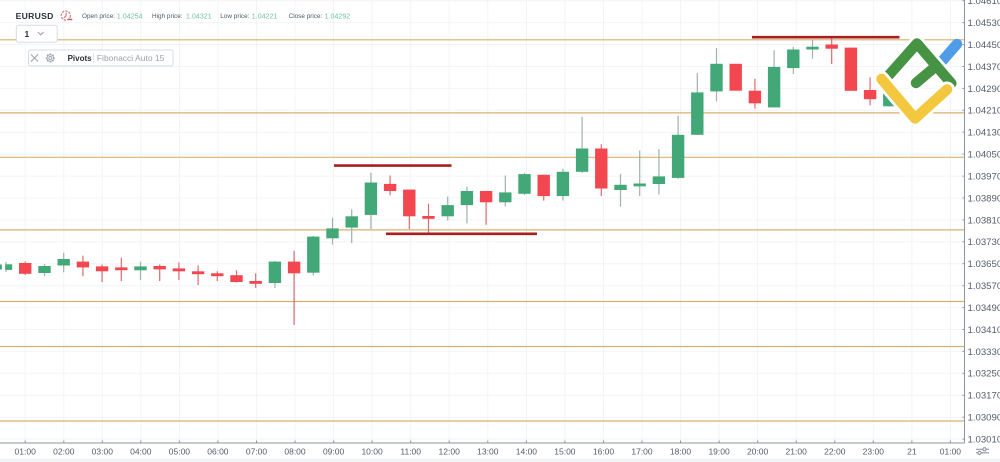 The image size is (1000, 462). I want to click on svg-text: 11:00, so click(410, 452).